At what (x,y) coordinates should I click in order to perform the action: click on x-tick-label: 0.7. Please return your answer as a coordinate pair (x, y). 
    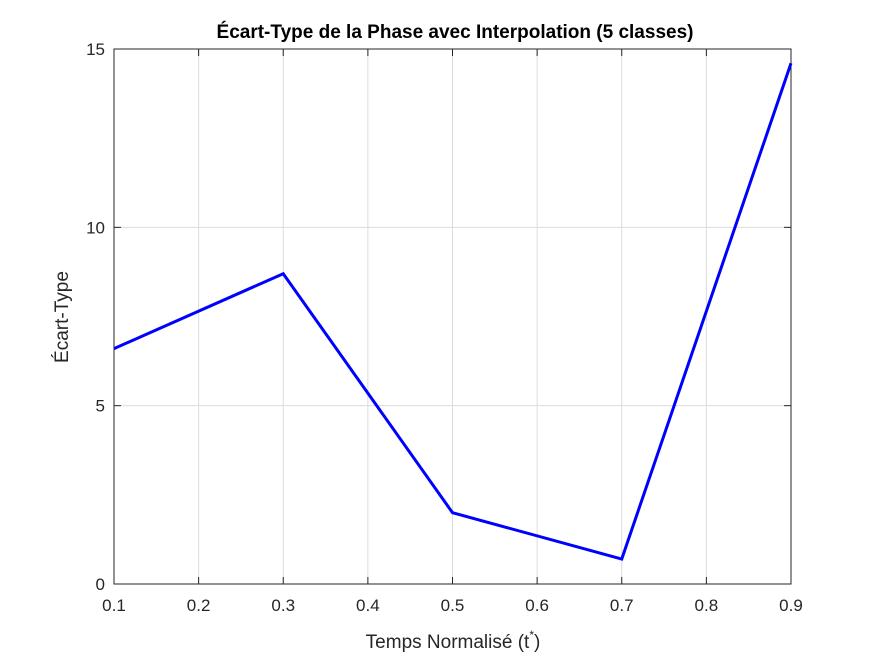
    Looking at the image, I should click on (622, 605).